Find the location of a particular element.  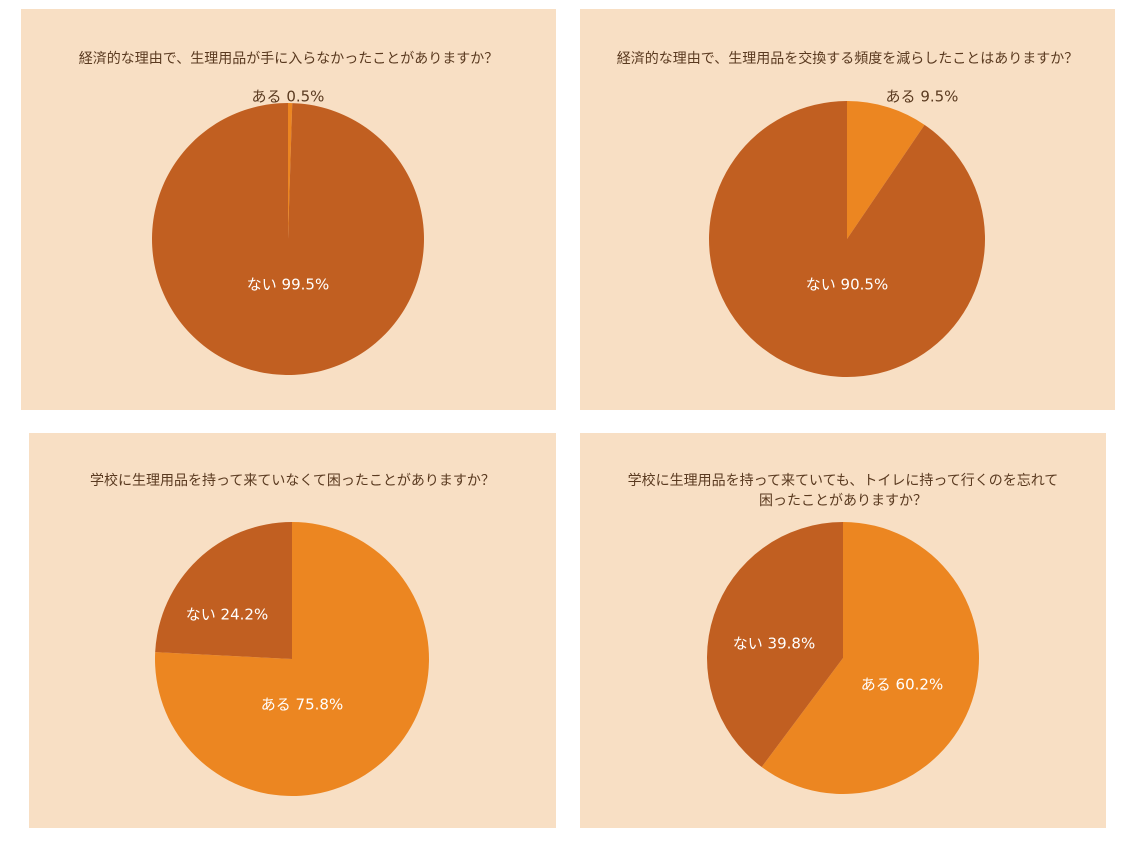

pie-chart: ある 75.8% ない 24.2% is located at coordinates (292, 659).